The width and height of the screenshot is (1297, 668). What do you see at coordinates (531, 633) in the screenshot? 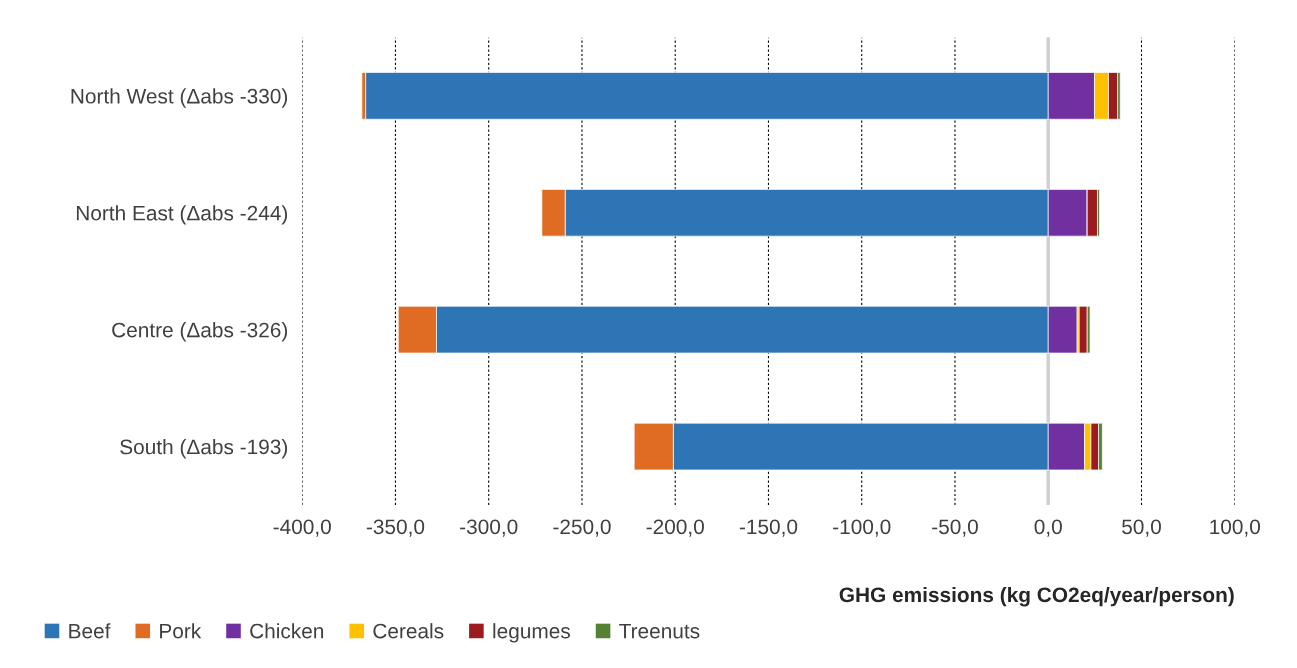
I see `legend-label: legumes` at bounding box center [531, 633].